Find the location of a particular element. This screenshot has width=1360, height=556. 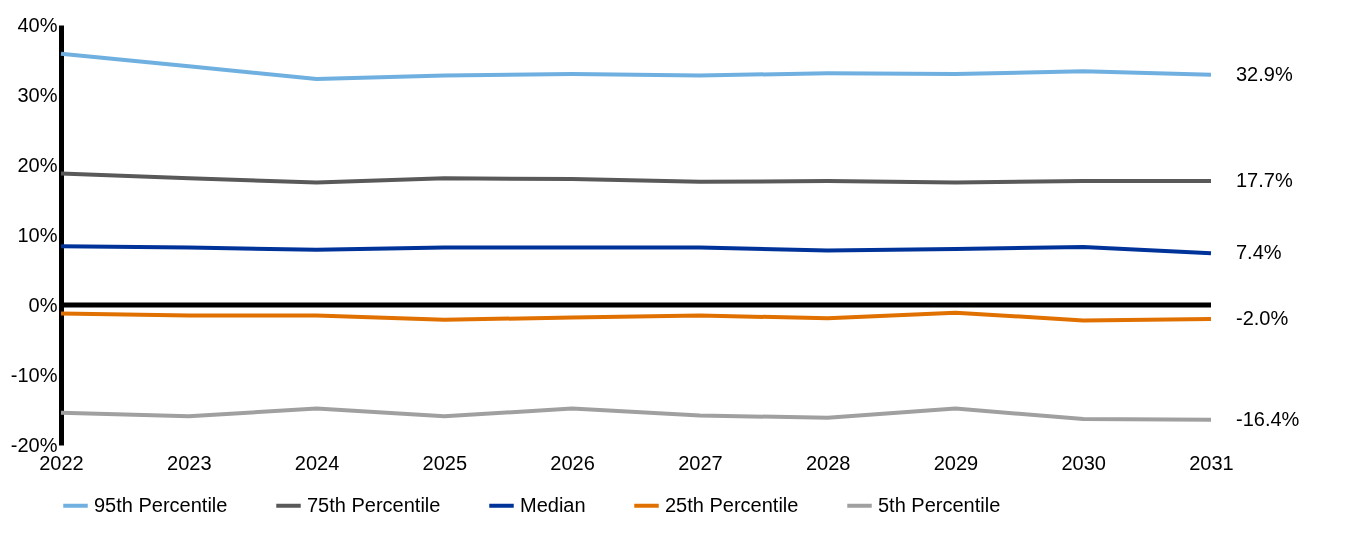

y-tick-label: 40% is located at coordinates (37, 24).